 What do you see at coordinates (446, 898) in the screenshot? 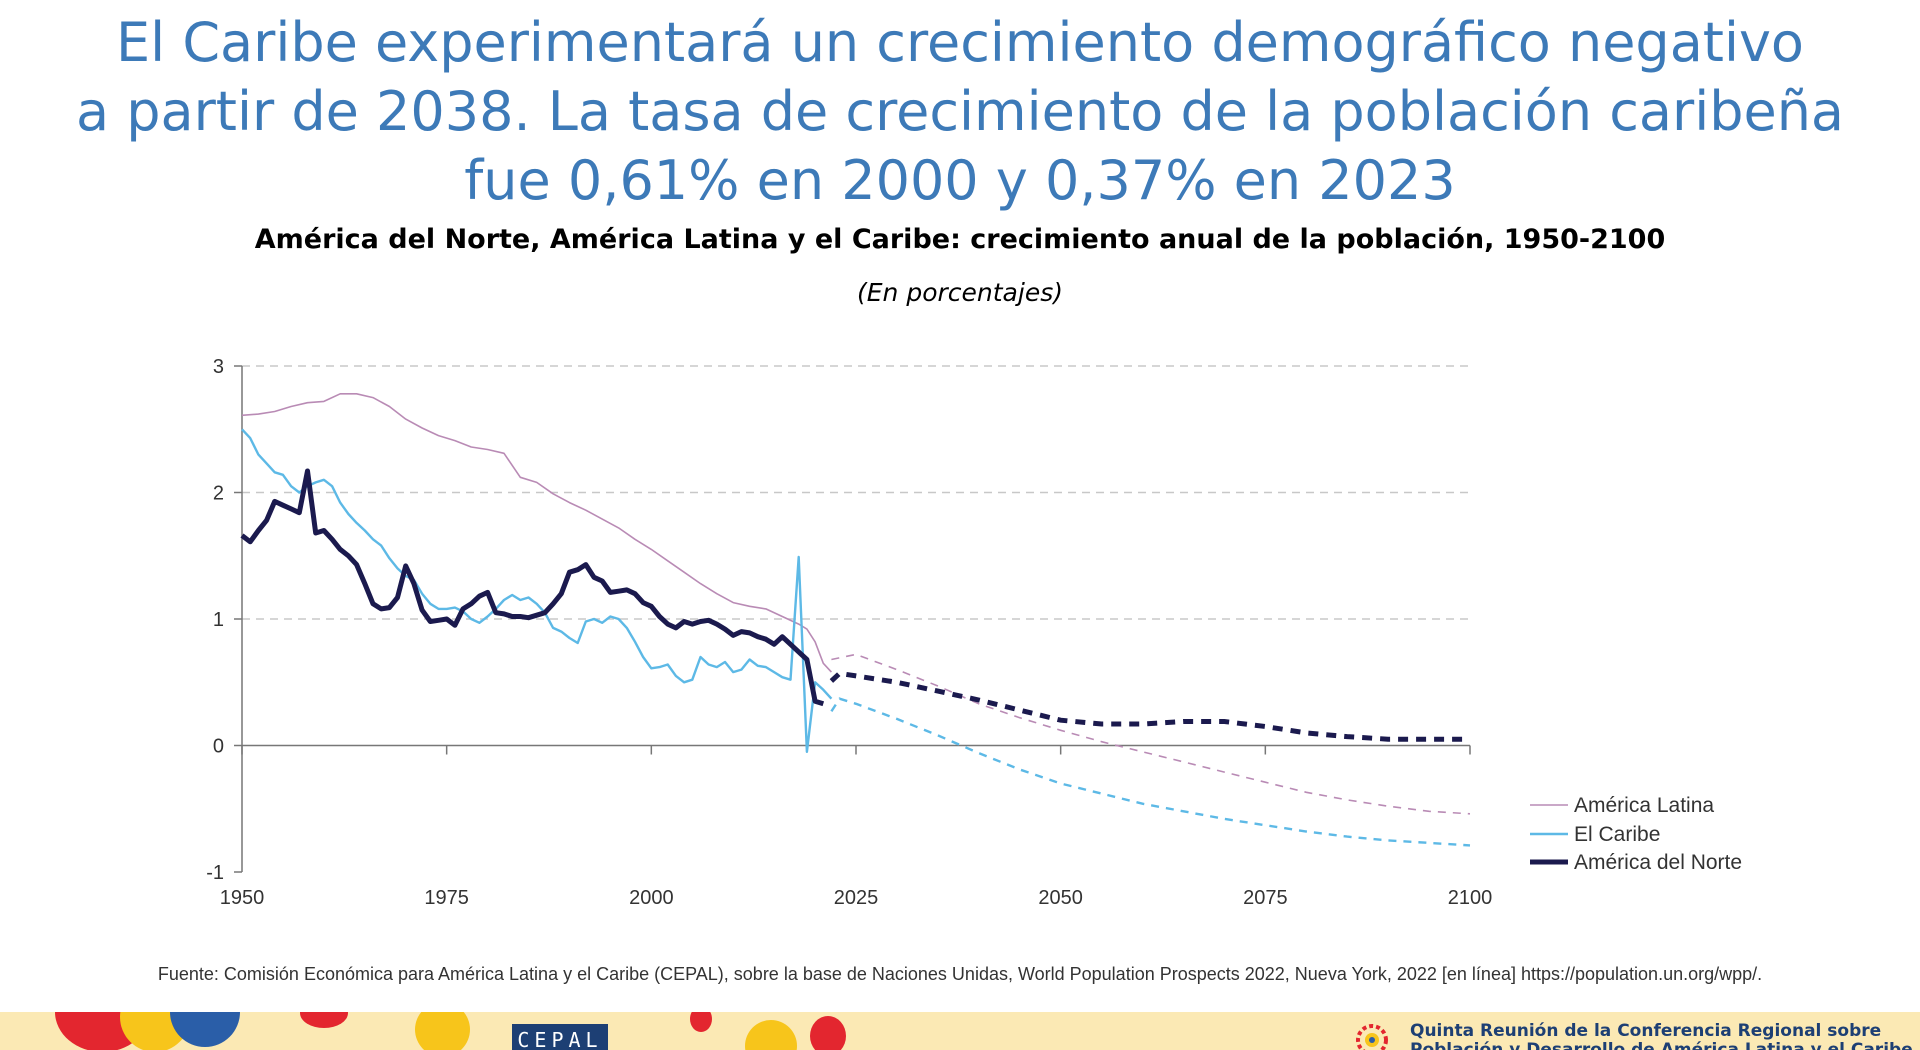
I see `x-tick-label: 1975` at bounding box center [446, 898].